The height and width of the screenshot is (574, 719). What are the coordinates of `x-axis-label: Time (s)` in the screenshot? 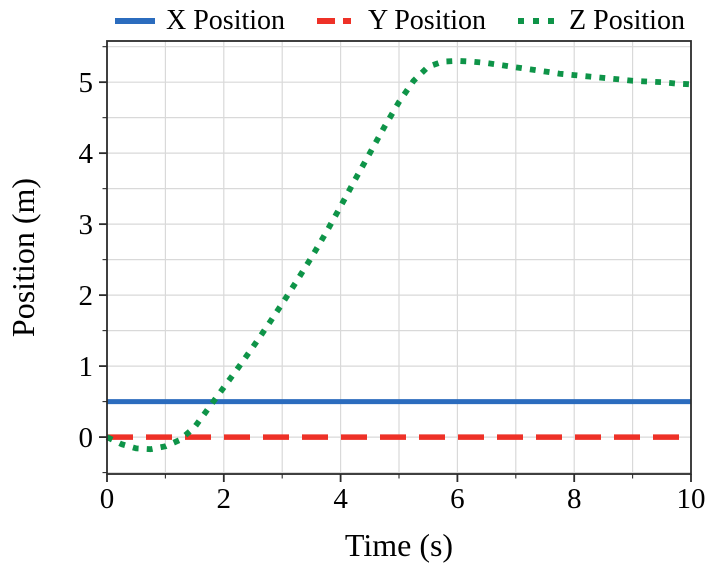 It's located at (399, 545).